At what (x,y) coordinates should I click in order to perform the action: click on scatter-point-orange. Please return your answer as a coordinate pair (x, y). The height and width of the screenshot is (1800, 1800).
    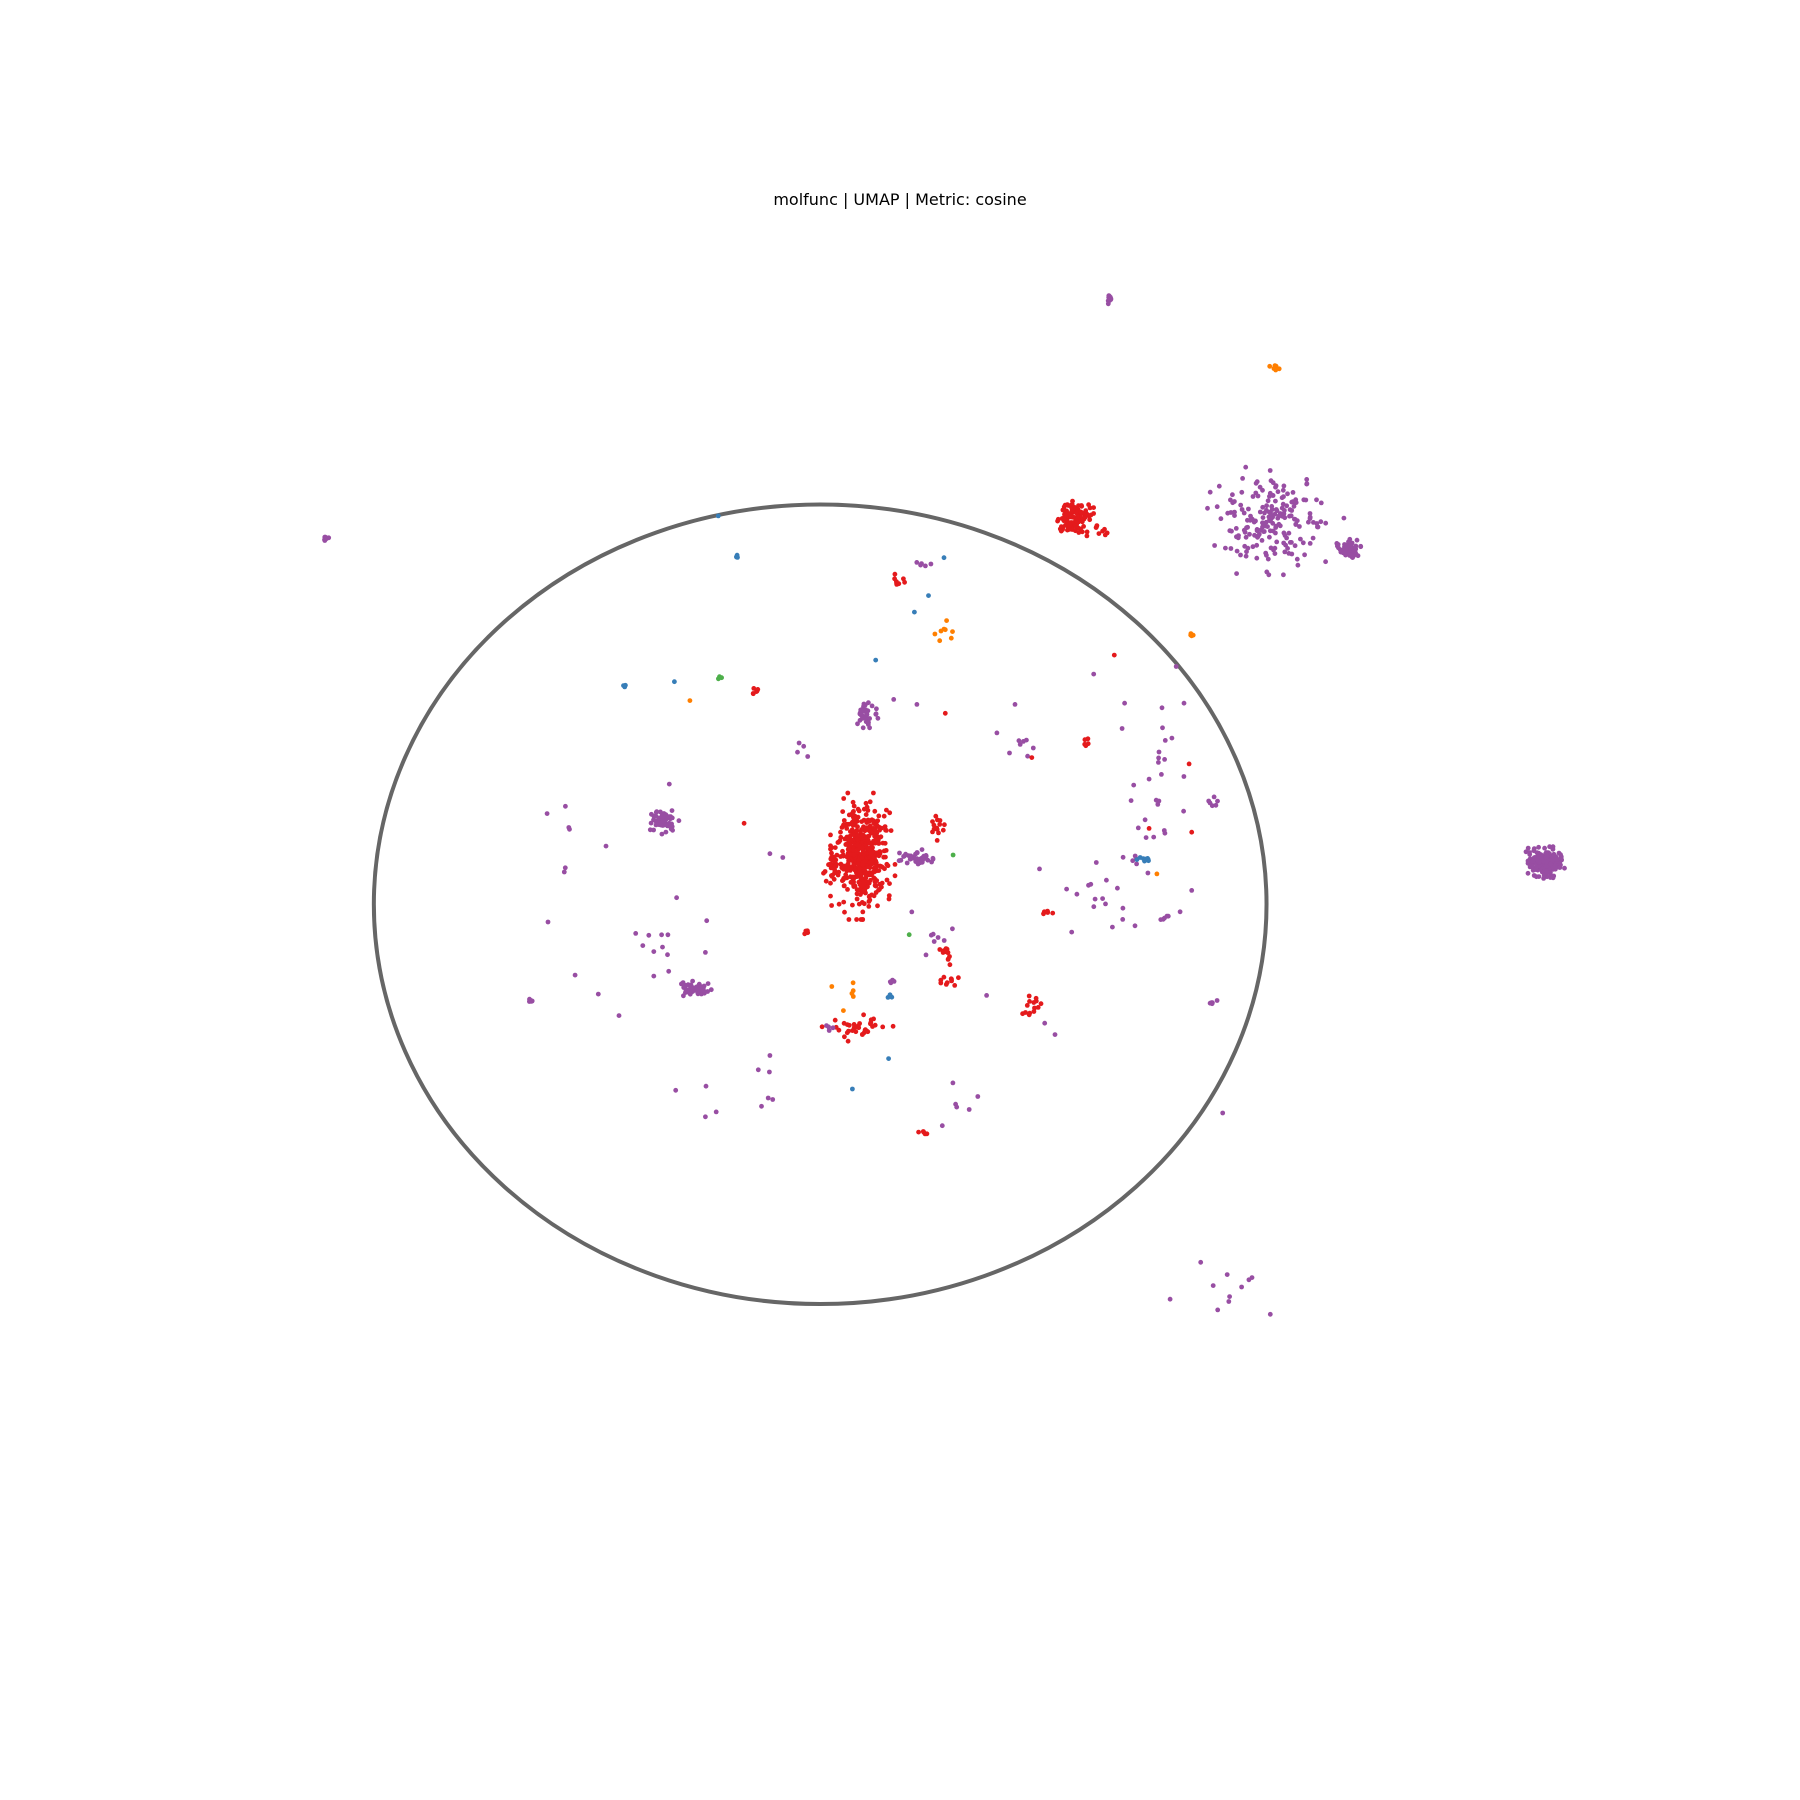
    Looking at the image, I should click on (946, 620).